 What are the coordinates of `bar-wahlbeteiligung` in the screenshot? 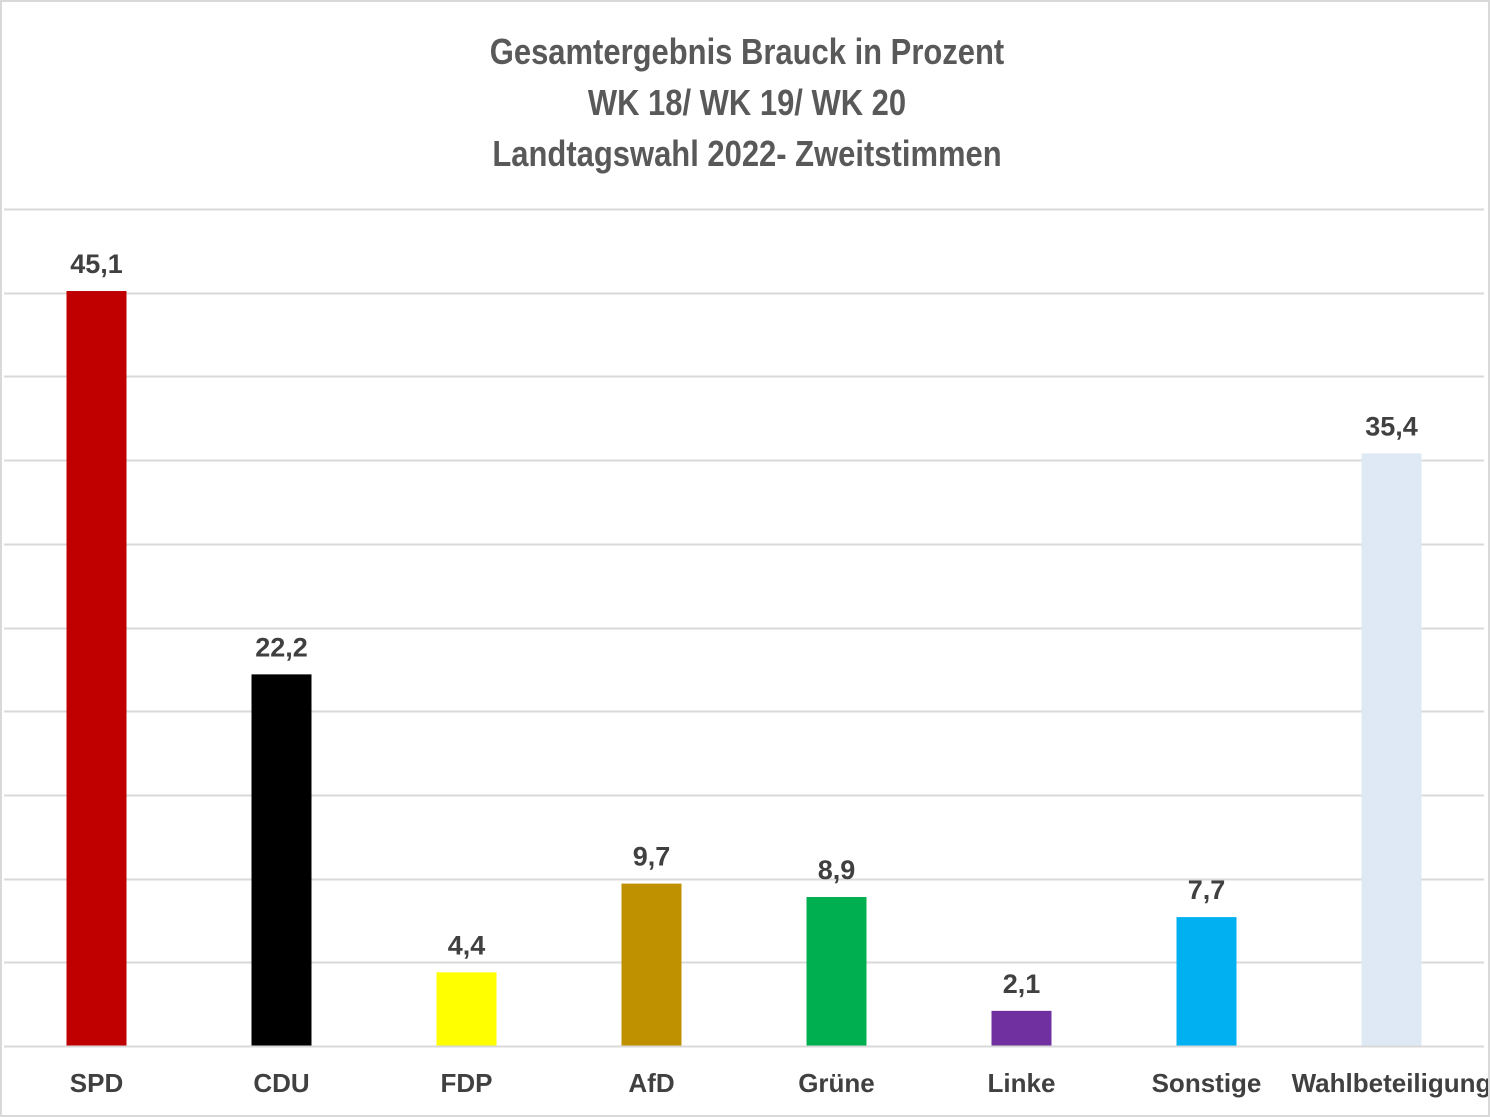 It's located at (1391, 749).